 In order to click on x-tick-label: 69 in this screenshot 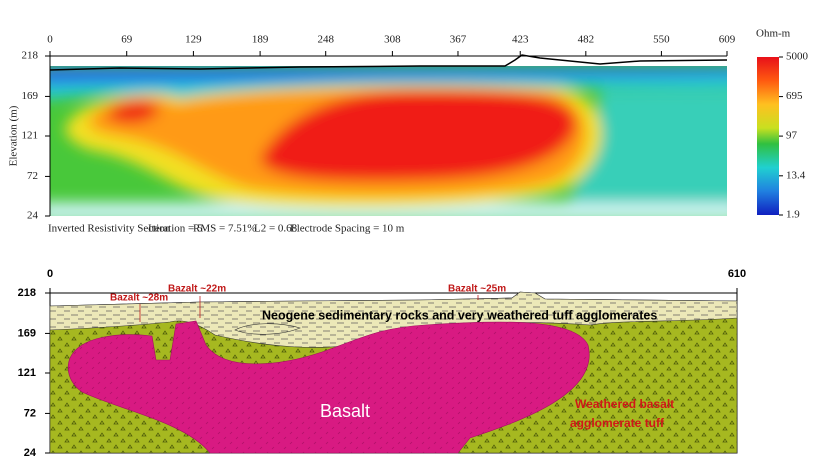, I will do `click(127, 40)`.